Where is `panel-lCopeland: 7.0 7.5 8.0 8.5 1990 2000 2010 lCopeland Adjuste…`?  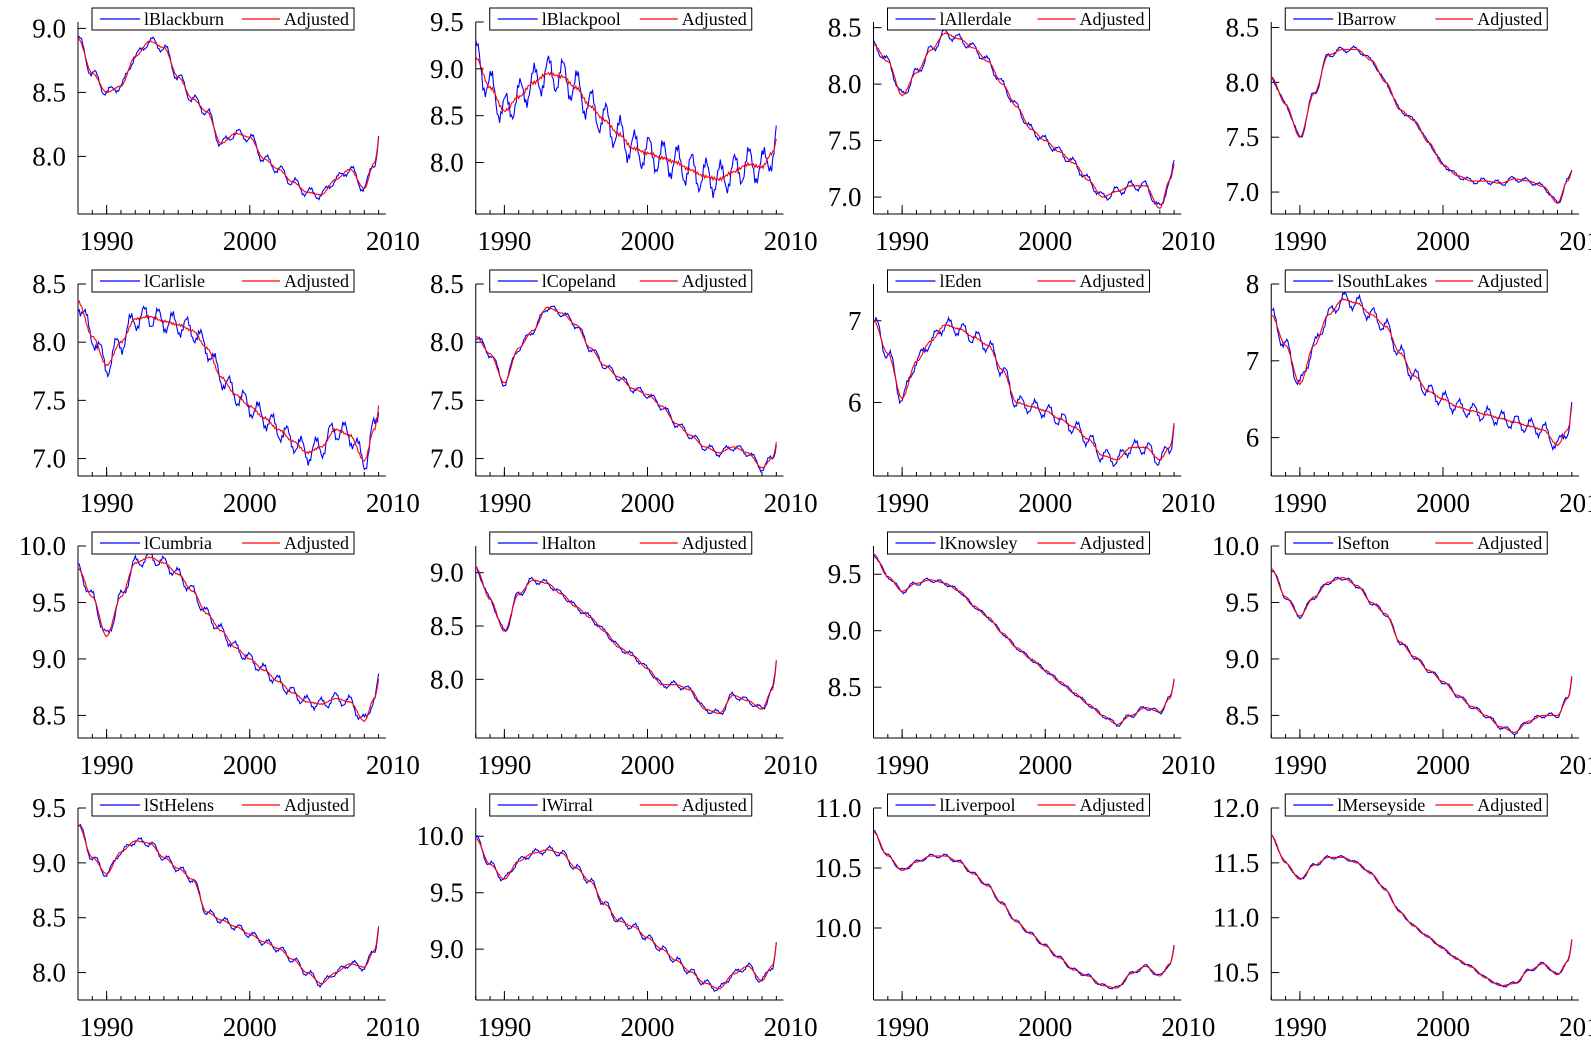
panel-lCopeland: 7.0 7.5 8.0 8.5 1990 2000 2010 lCopeland Adjuste… is located at coordinates (624, 393).